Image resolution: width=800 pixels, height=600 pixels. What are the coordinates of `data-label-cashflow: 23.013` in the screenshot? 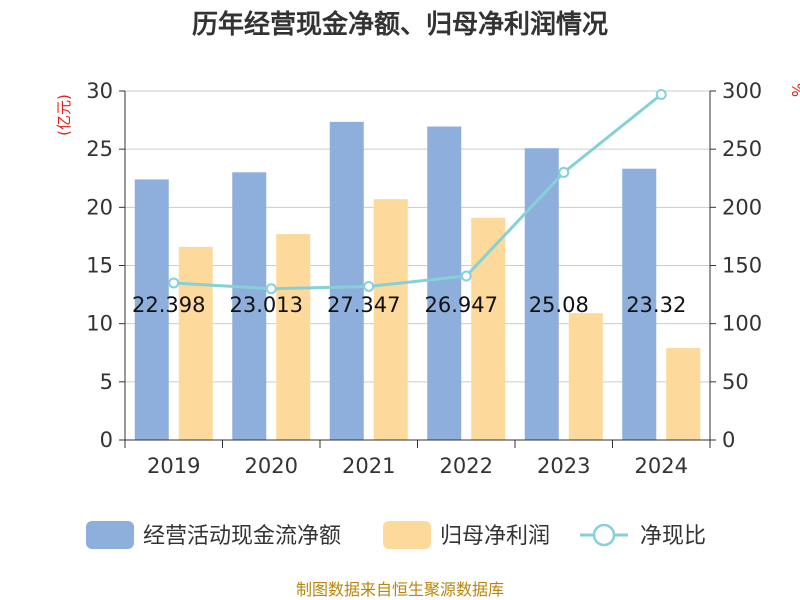 It's located at (266, 305).